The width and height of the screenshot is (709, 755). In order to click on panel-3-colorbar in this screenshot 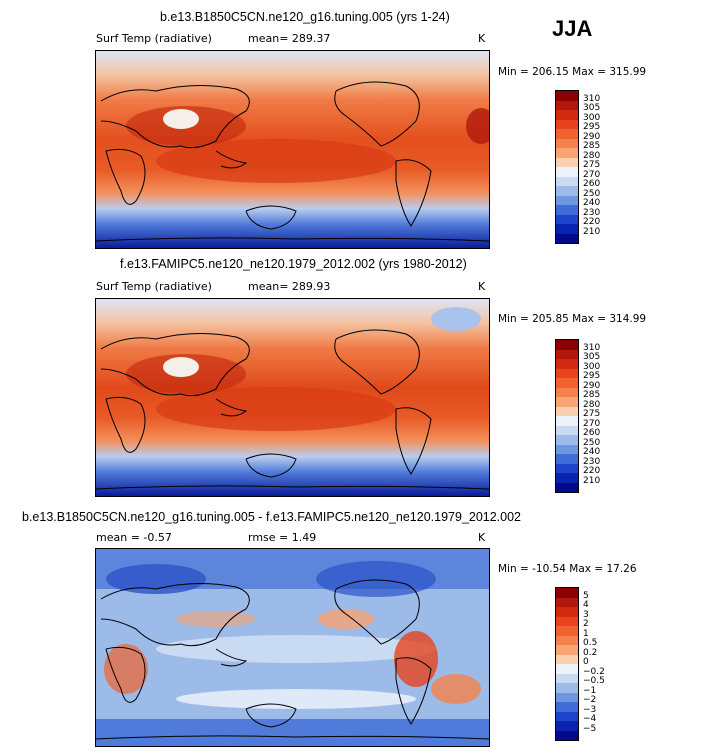, I will do `click(567, 664)`.